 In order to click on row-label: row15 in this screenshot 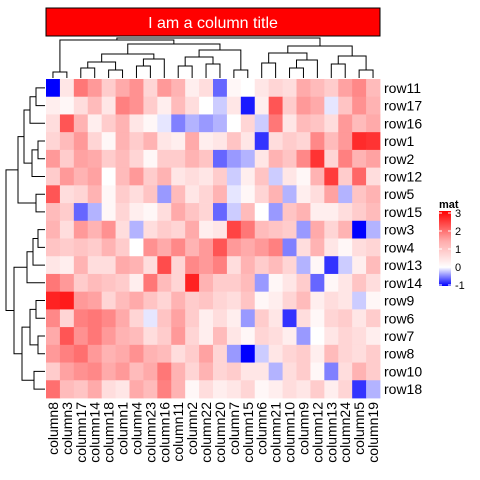, I will do `click(403, 212)`.